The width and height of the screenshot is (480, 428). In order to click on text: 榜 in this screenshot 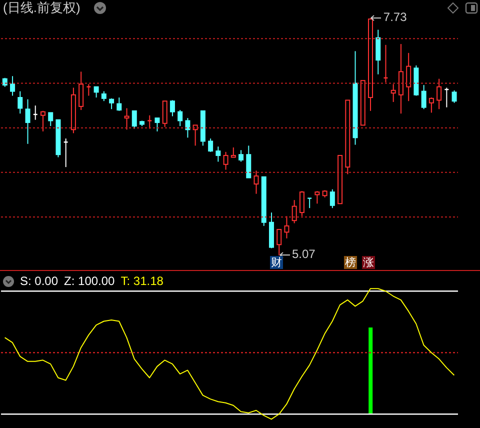, I will do `click(350, 262)`.